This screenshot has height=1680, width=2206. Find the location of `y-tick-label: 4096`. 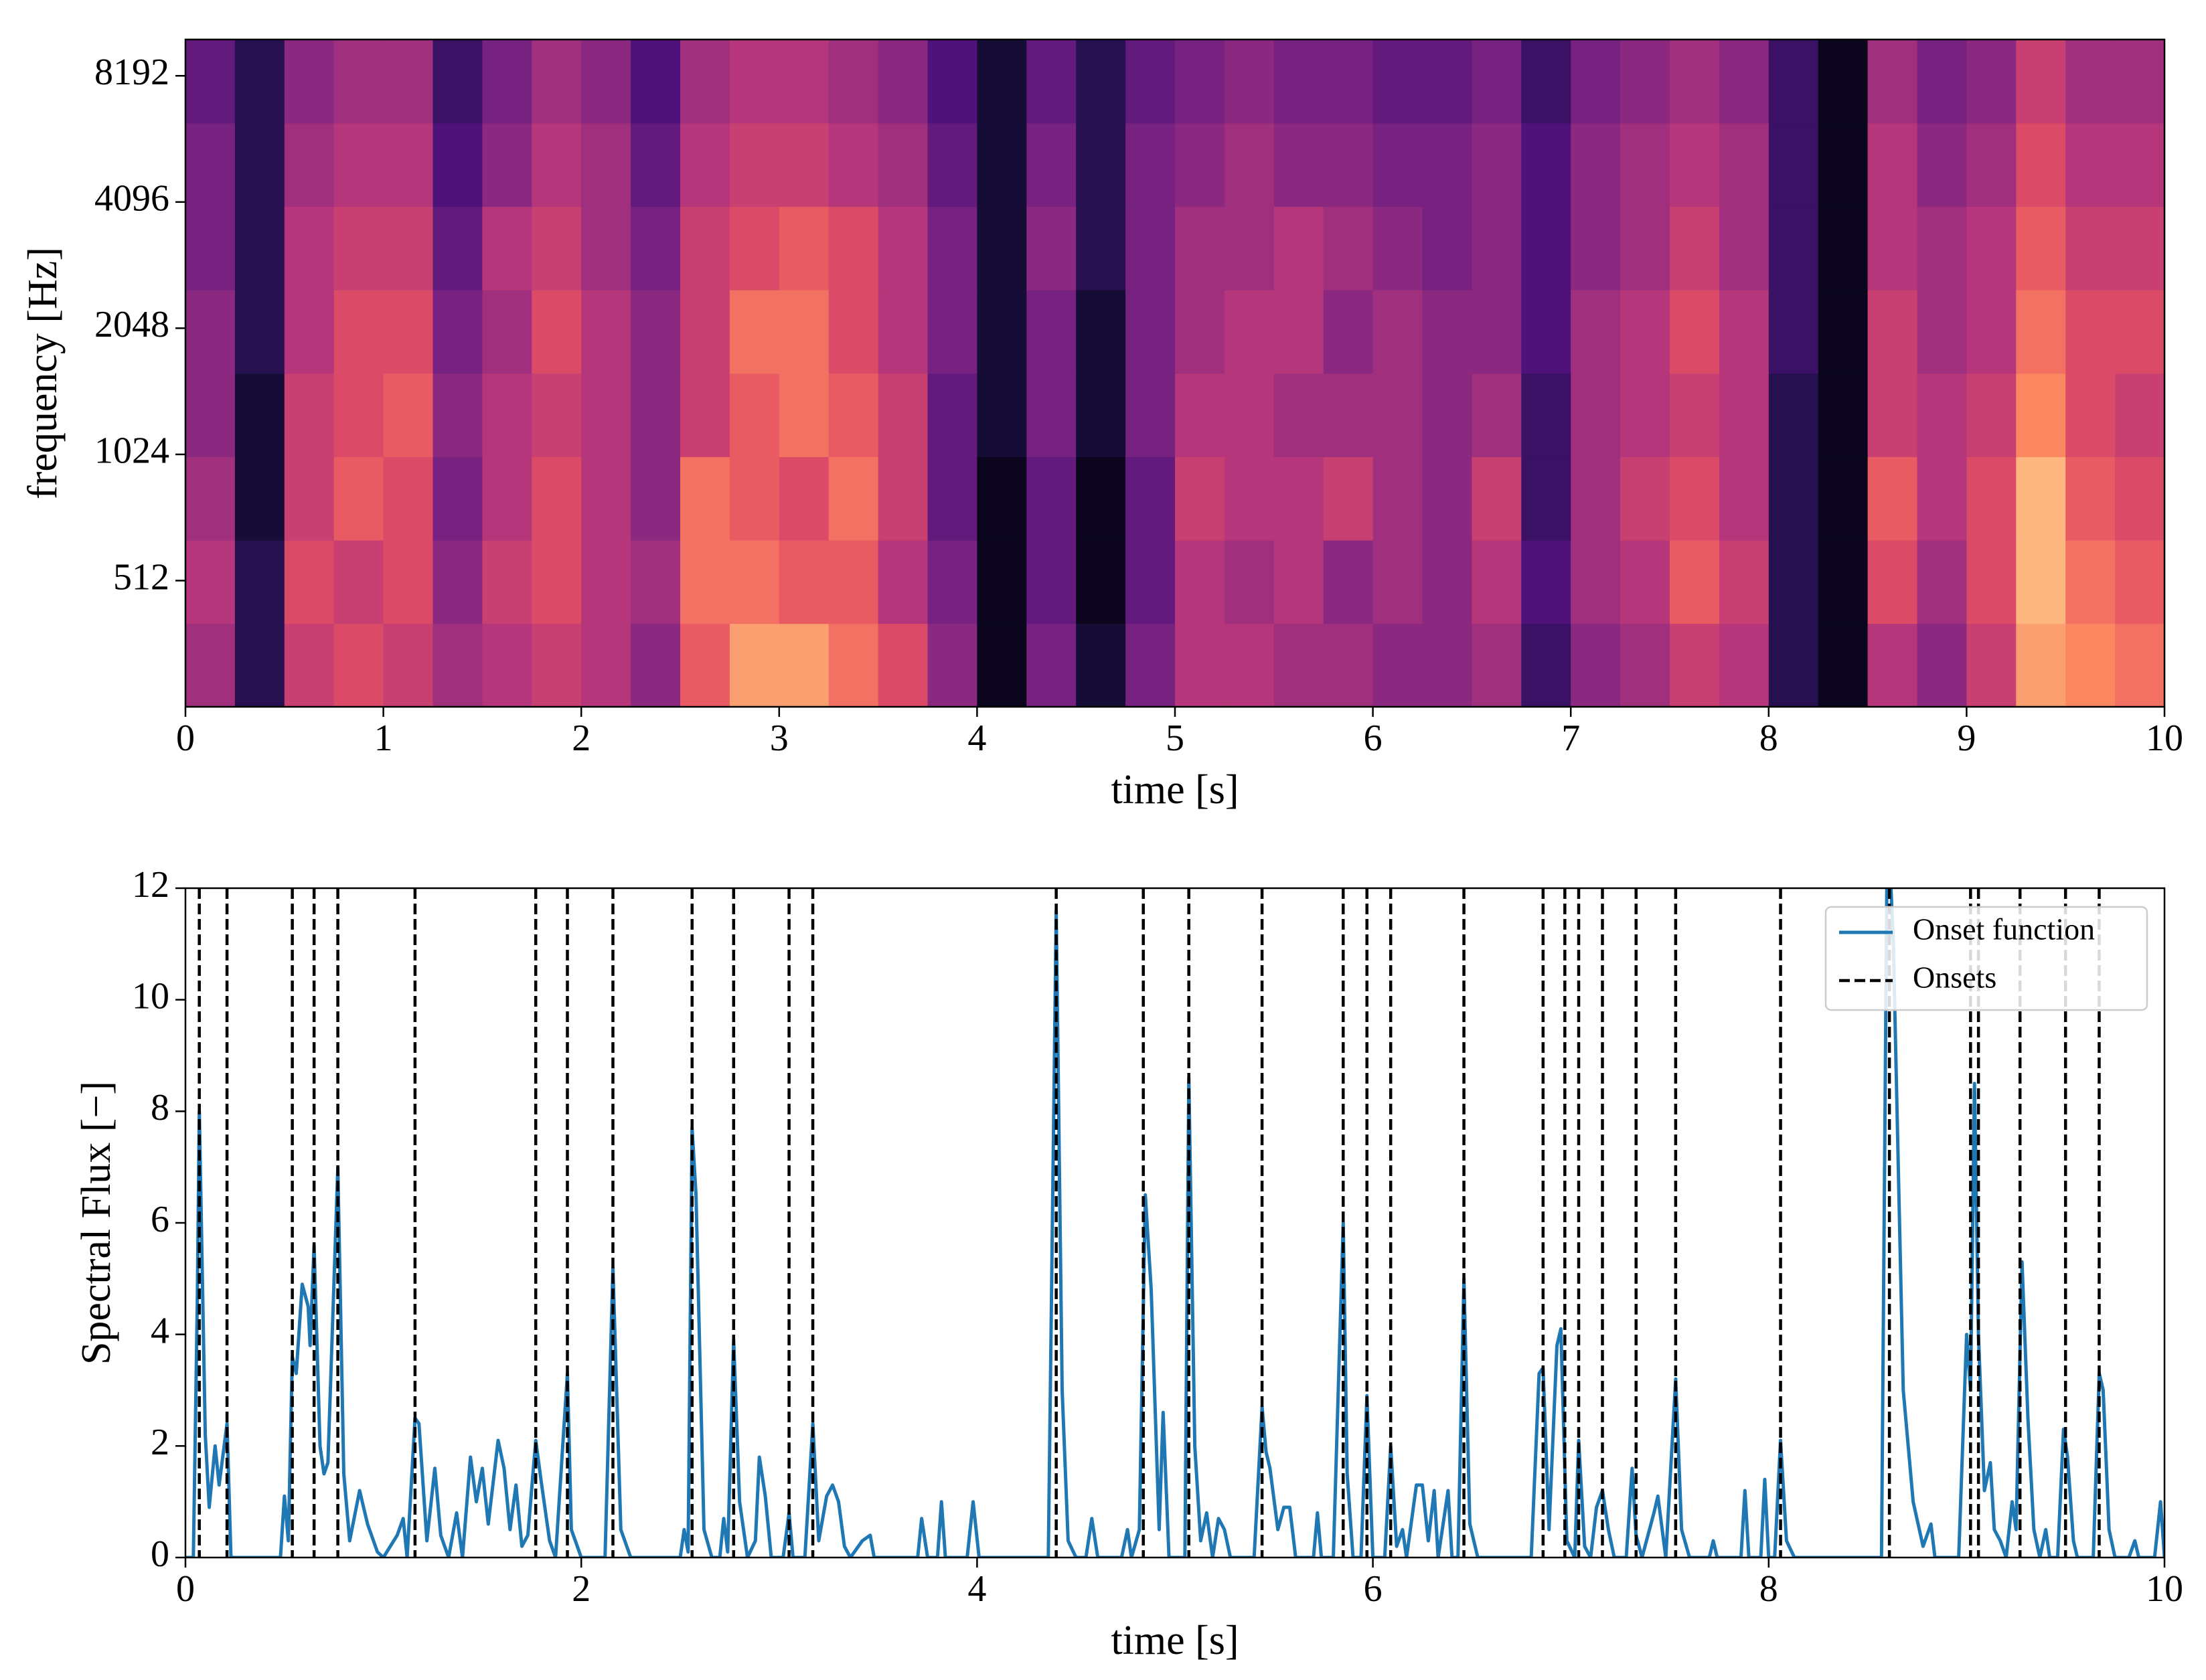

y-tick-label: 4096 is located at coordinates (131, 199).